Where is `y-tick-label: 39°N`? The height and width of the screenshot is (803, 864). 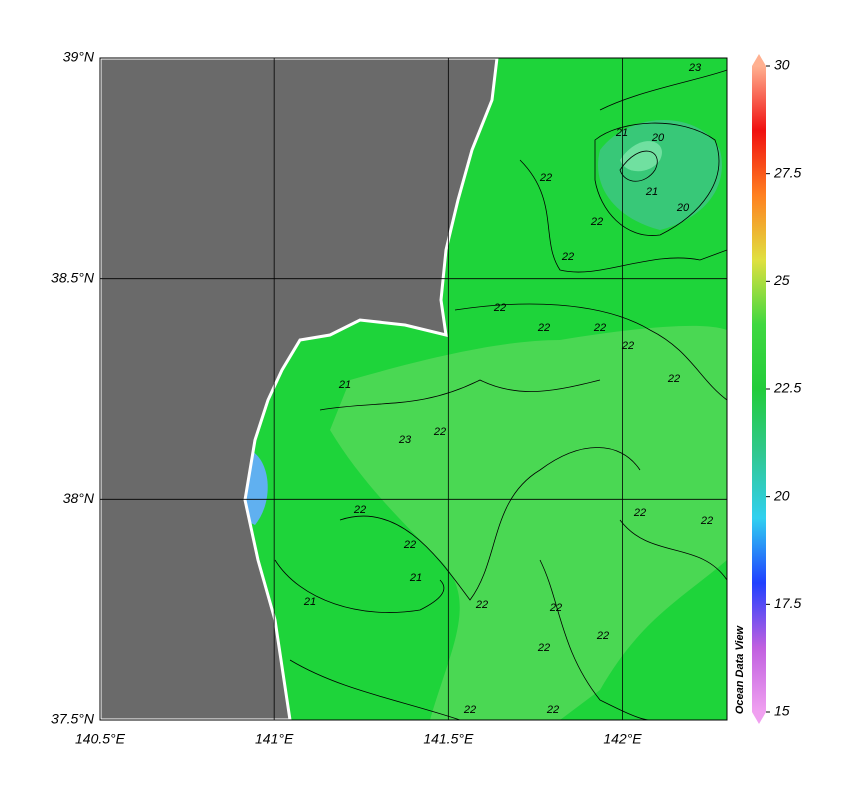
y-tick-label: 39°N is located at coordinates (79, 57).